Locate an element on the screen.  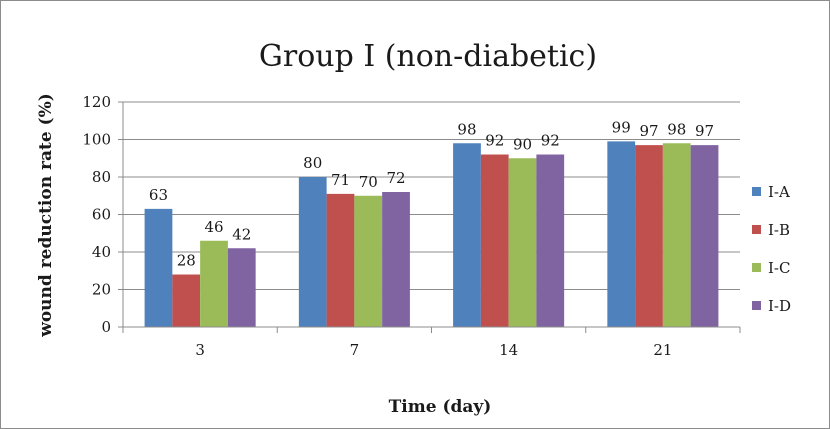
x-tick-label: 7 is located at coordinates (355, 350).